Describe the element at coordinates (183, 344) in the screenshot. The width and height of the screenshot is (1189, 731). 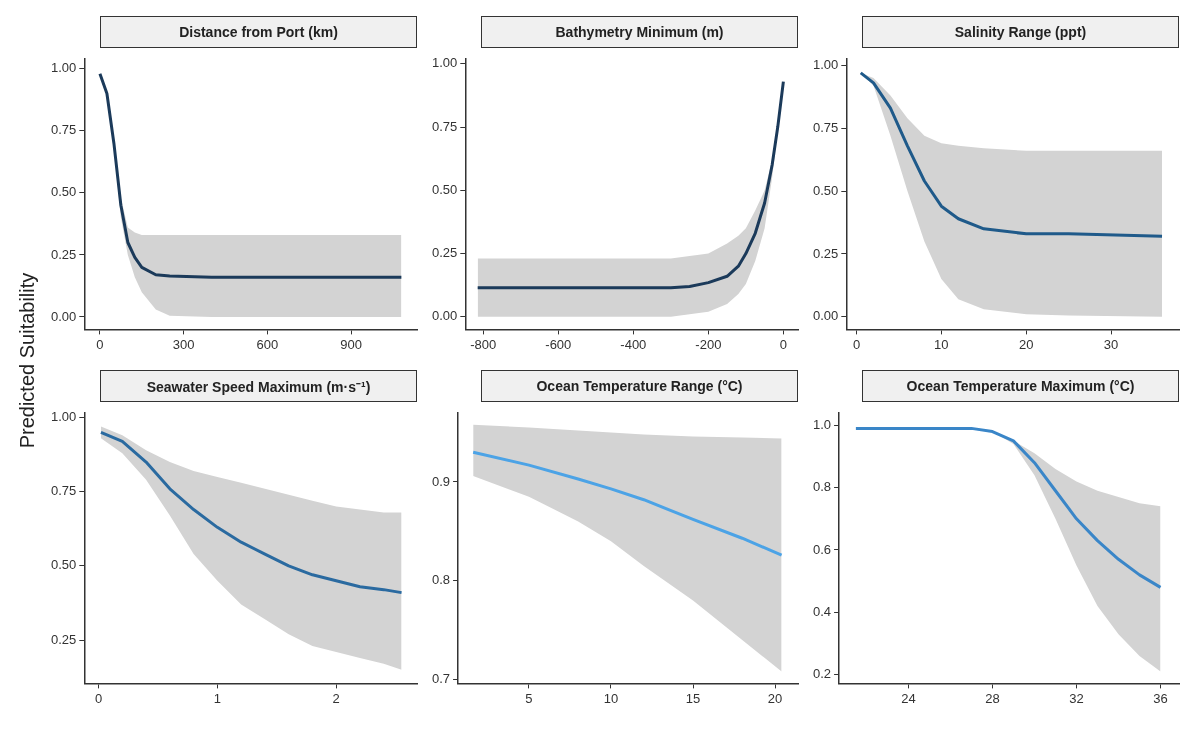
I see `x-tick-label: 300` at that location.